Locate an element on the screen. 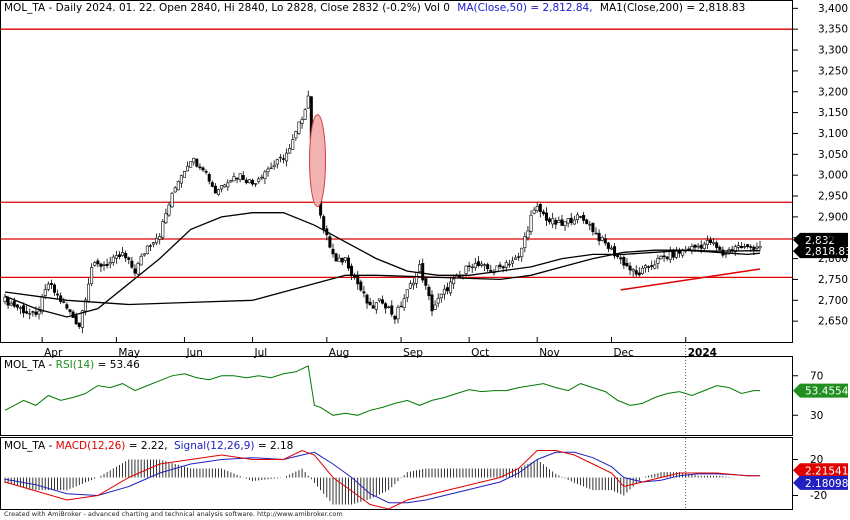  macd-y-tick-label: -20 is located at coordinates (818, 496).